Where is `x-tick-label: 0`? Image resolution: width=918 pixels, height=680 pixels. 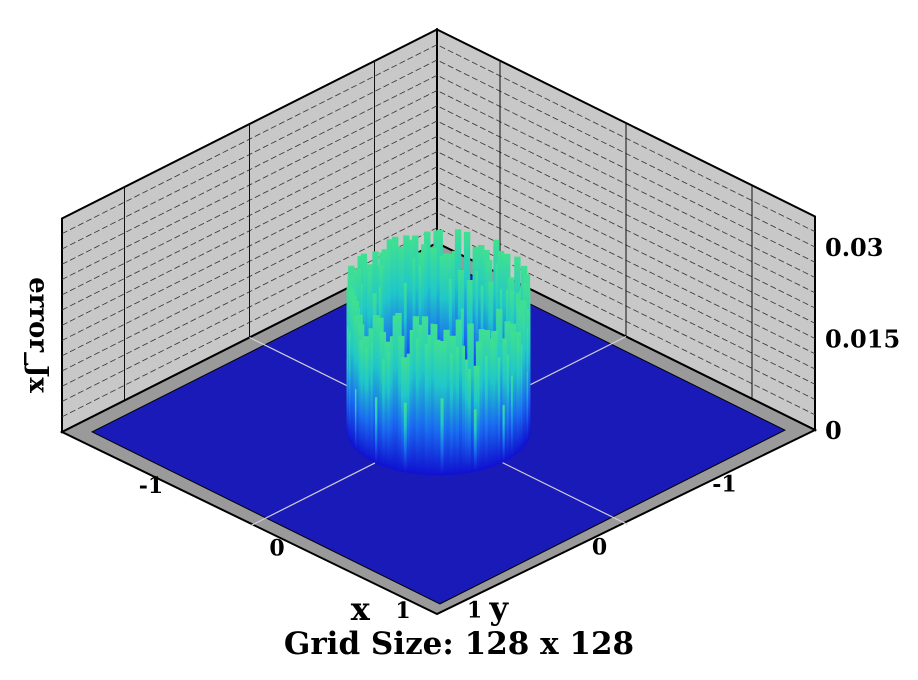
x-tick-label: 0 is located at coordinates (276, 549).